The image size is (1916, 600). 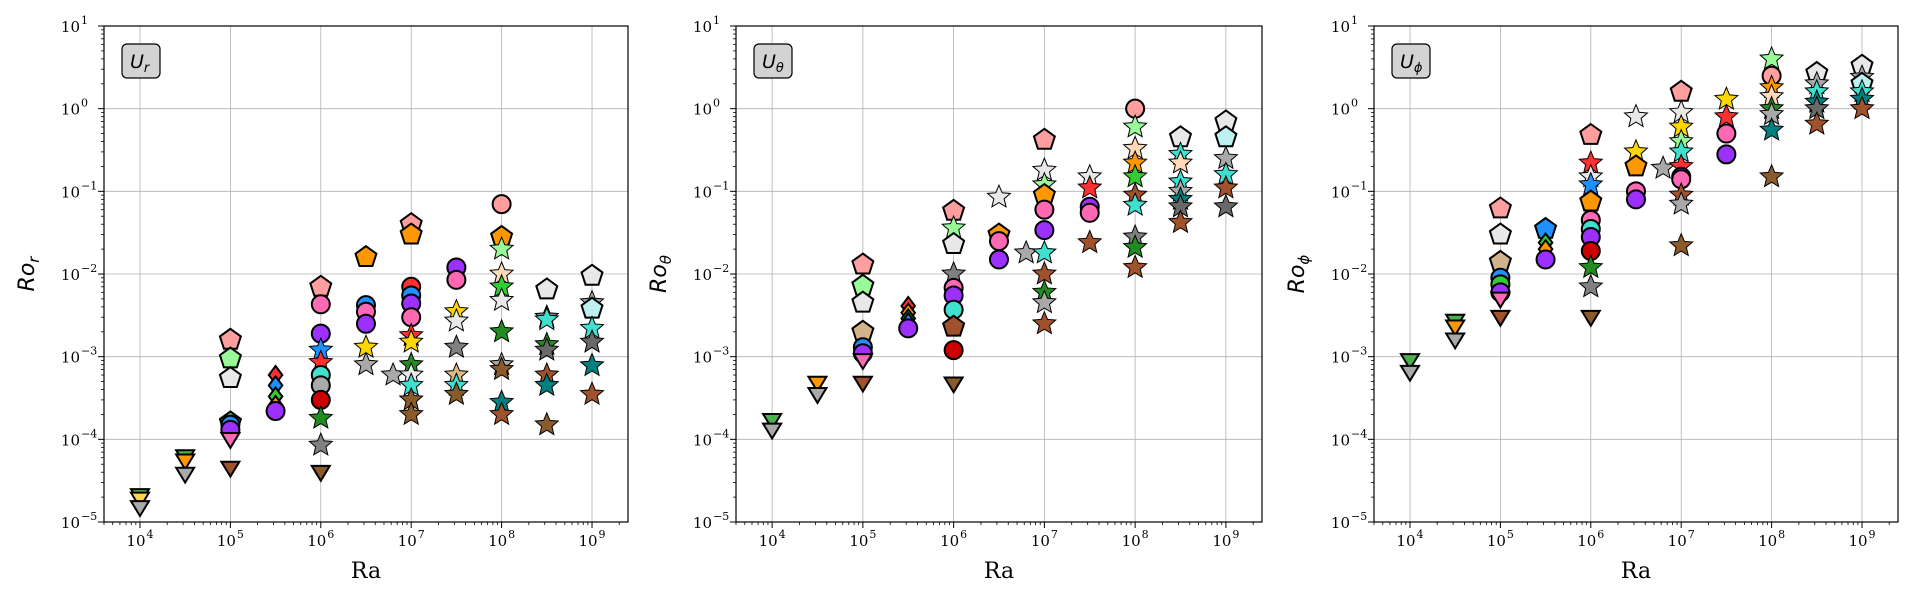 What do you see at coordinates (721, 185) in the screenshot?
I see `y-tick-exponent: −1` at bounding box center [721, 185].